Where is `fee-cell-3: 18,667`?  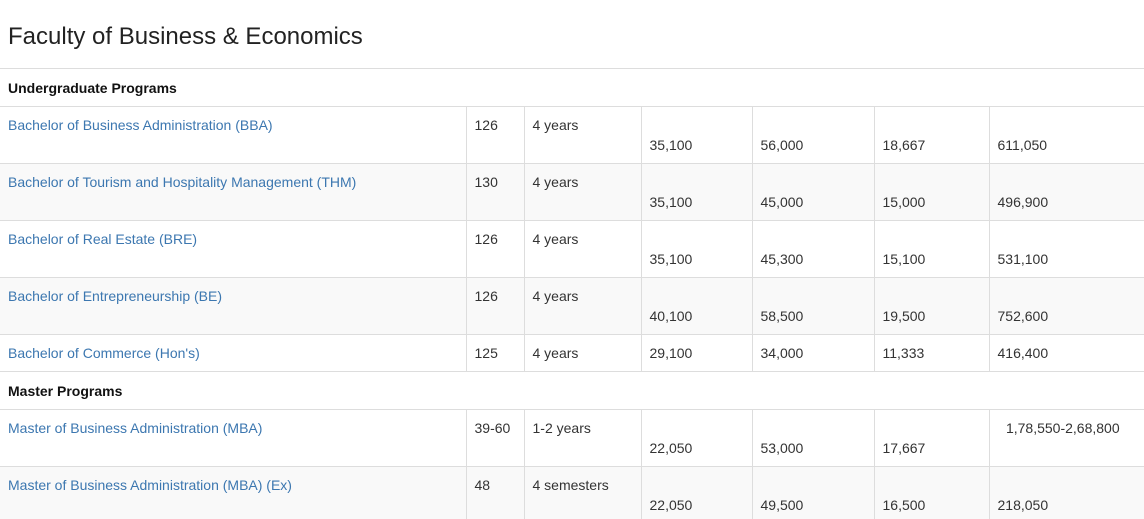
fee-cell-3: 18,667 is located at coordinates (931, 135).